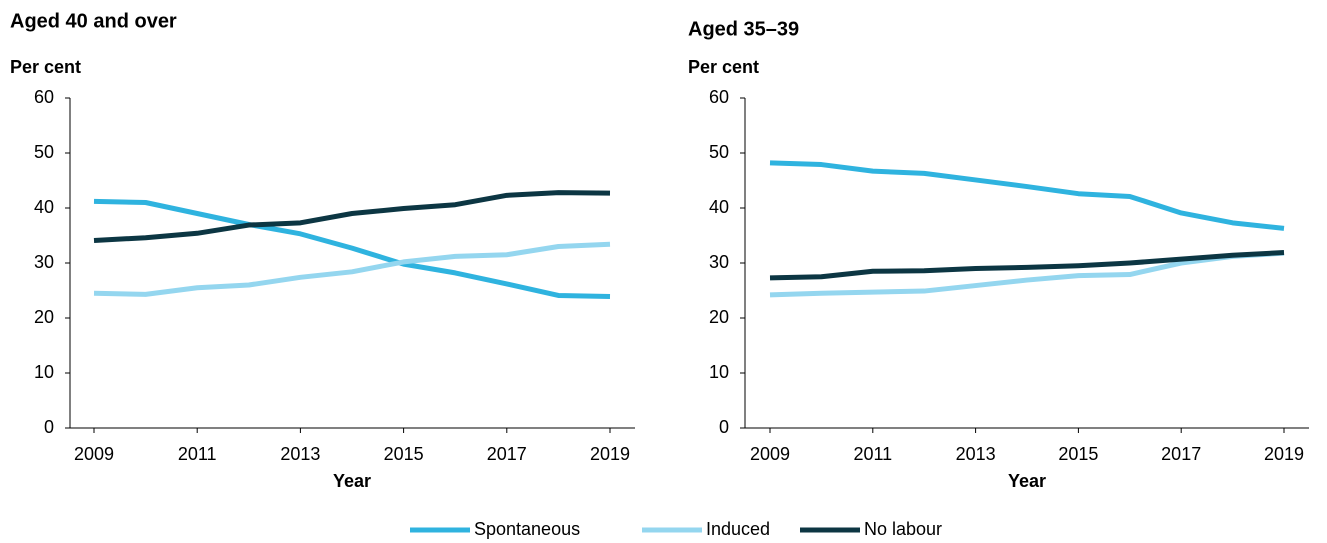  Describe the element at coordinates (743, 29) in the screenshot. I see `chart-title: Aged 35–39` at that location.